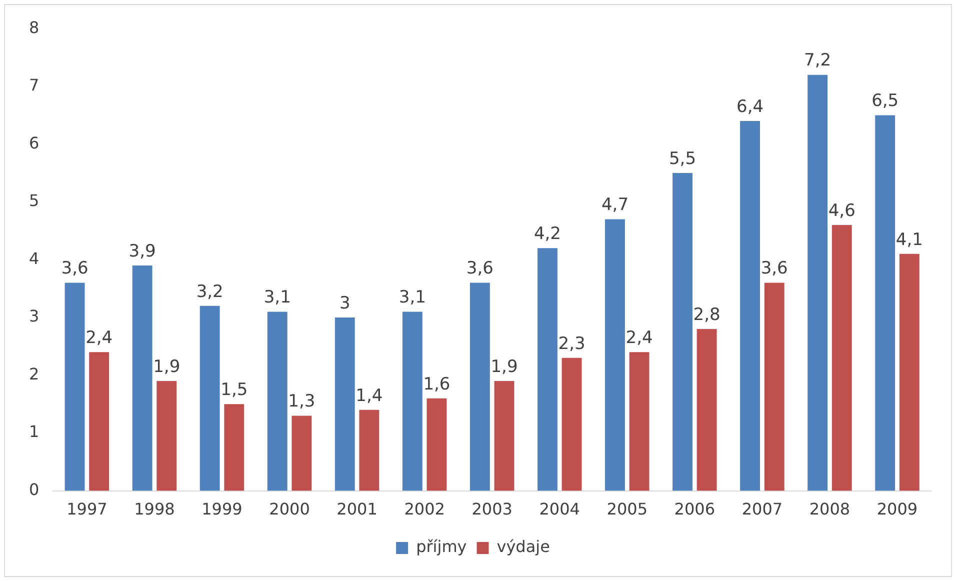 The height and width of the screenshot is (581, 956). I want to click on y-tick-label: 5, so click(34, 200).